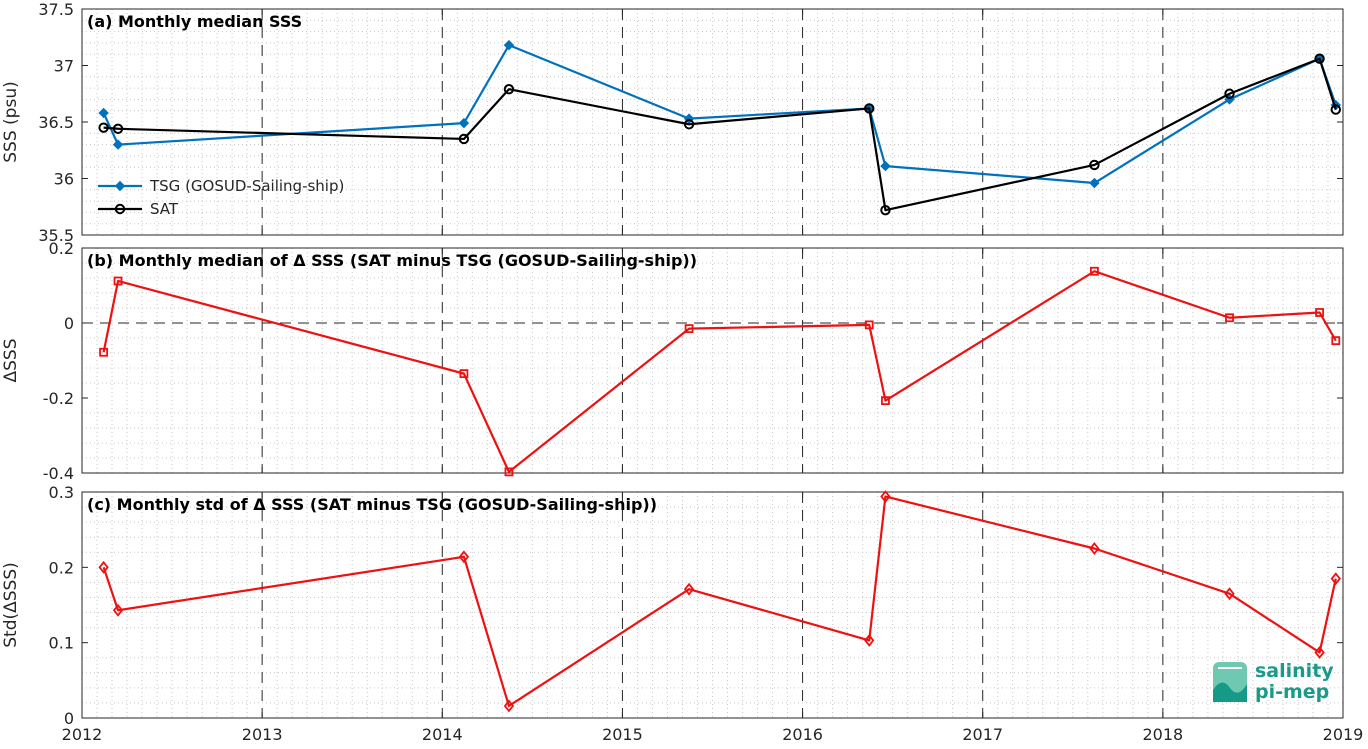 This screenshot has width=1368, height=749. Describe the element at coordinates (1294, 671) in the screenshot. I see `logo-text-salinity: salinity` at that location.